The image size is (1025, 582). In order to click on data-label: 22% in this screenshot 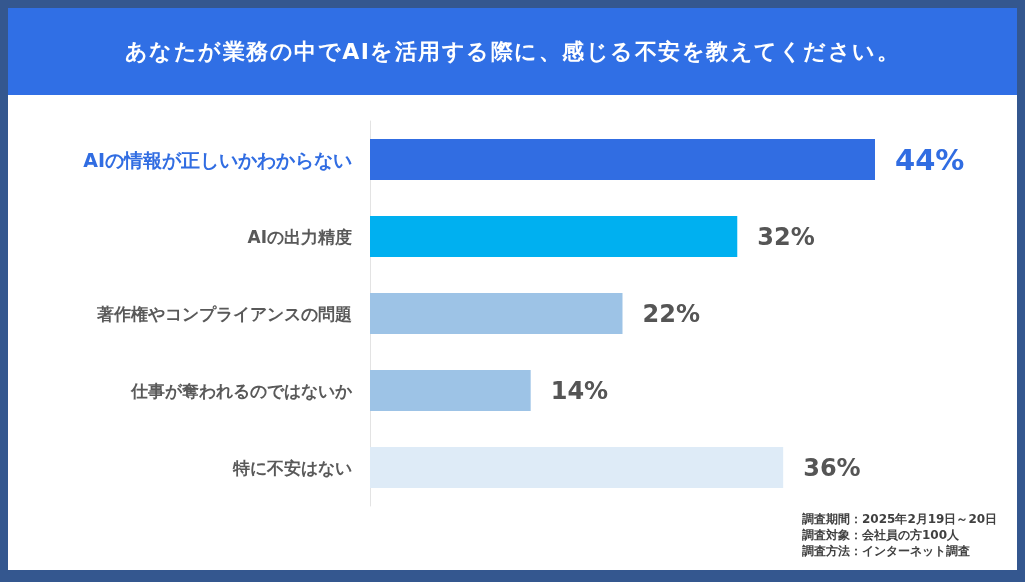, I will do `click(671, 313)`.